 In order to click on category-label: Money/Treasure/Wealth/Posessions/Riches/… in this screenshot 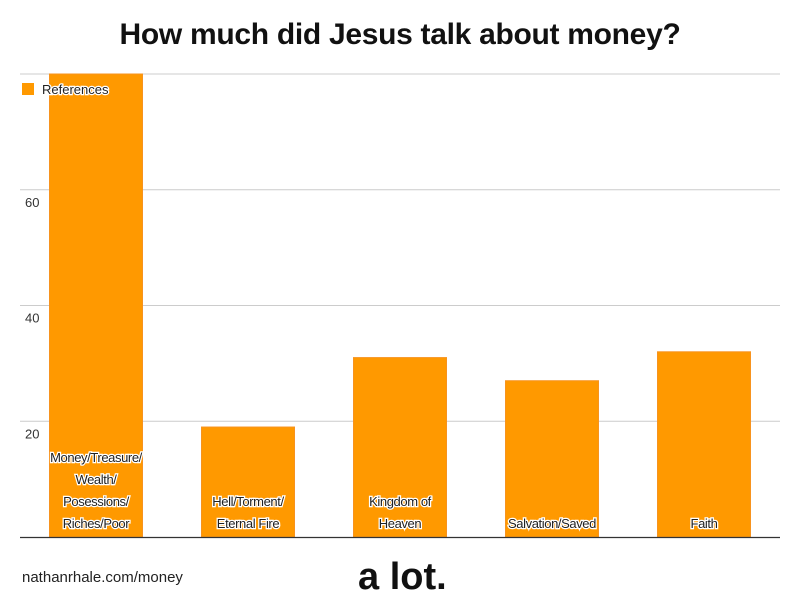, I will do `click(96, 490)`.